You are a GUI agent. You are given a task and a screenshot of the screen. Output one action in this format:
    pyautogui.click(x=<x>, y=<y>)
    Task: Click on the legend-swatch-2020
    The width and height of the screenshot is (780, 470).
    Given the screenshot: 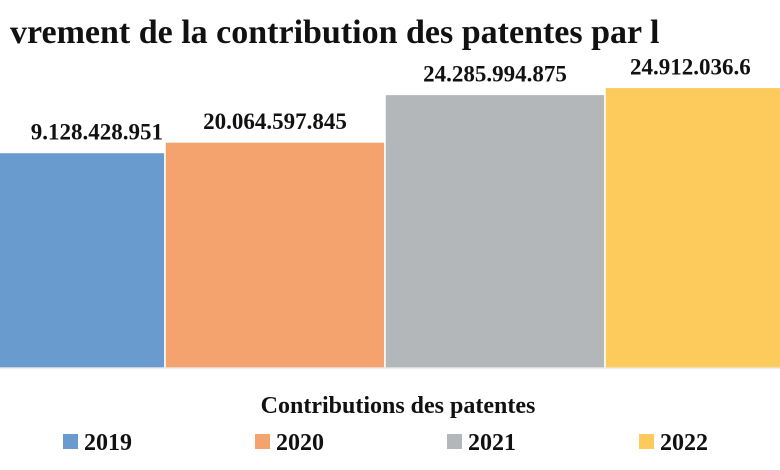 What is the action you would take?
    pyautogui.click(x=262, y=441)
    